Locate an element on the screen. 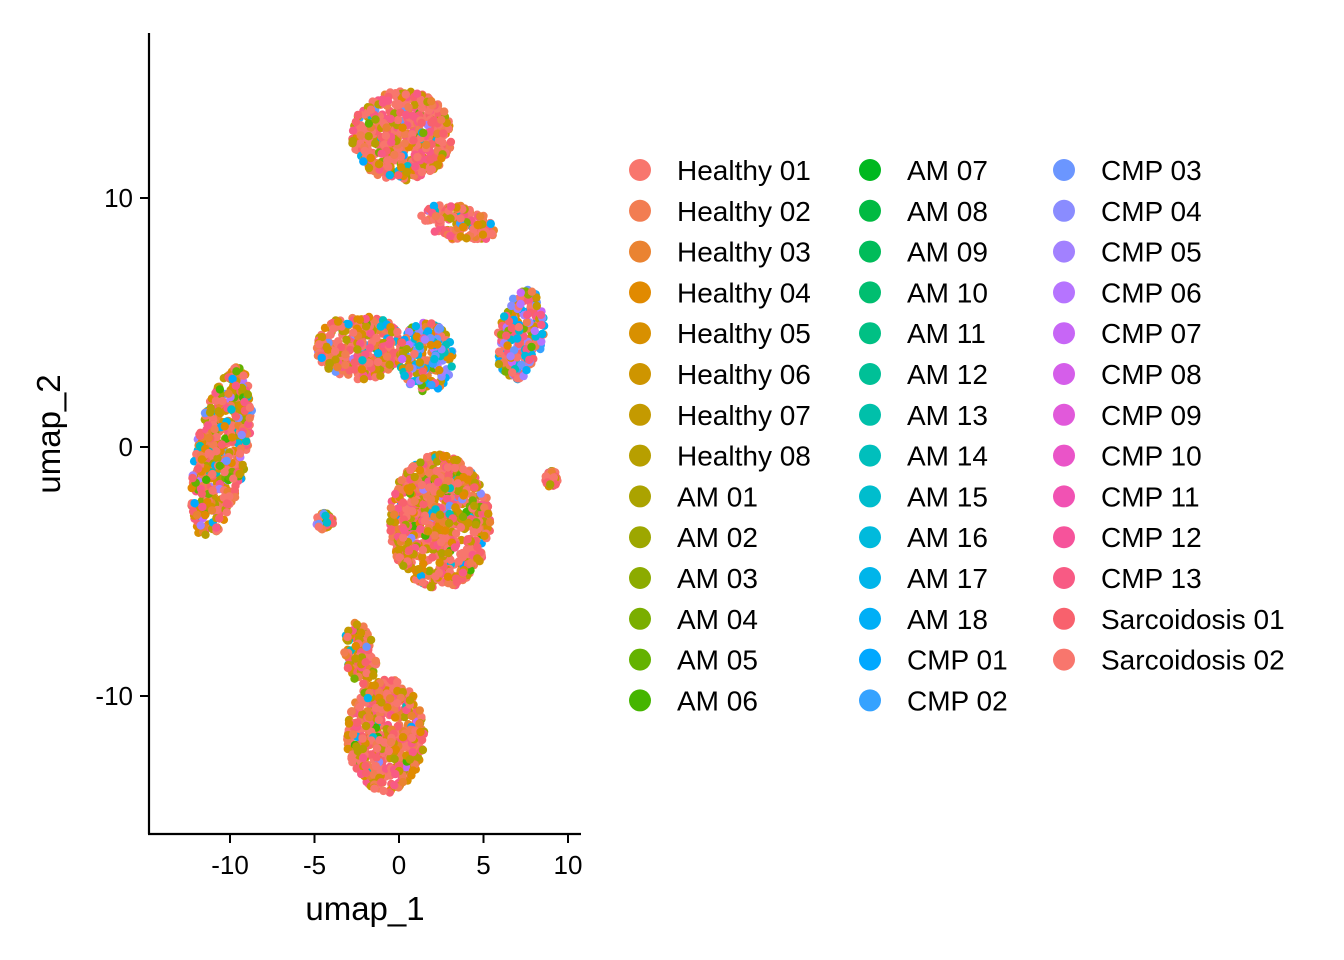 The height and width of the screenshot is (960, 1344). legend-item: CMP 02 is located at coordinates (933, 700).